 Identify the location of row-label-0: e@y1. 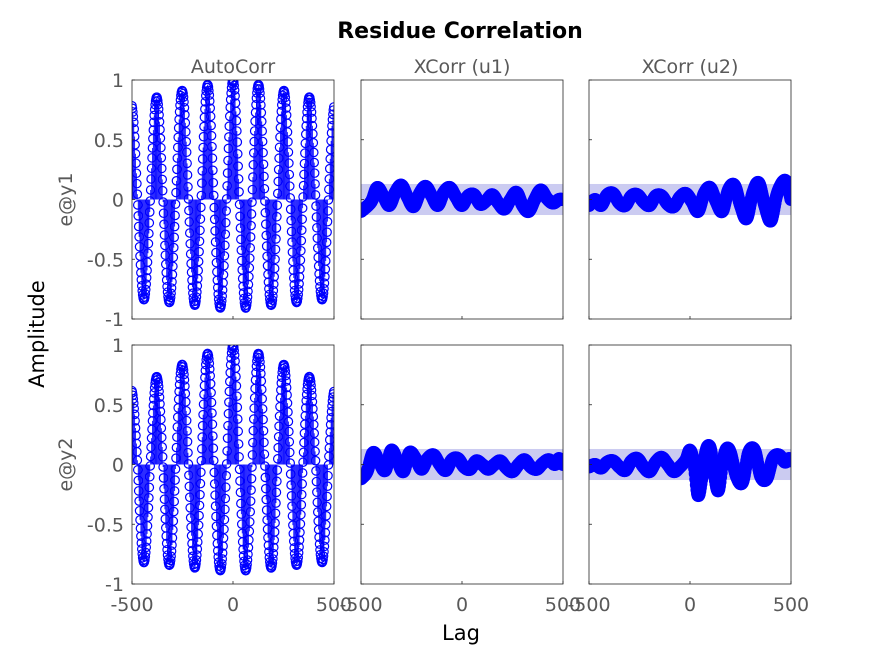
(66, 199).